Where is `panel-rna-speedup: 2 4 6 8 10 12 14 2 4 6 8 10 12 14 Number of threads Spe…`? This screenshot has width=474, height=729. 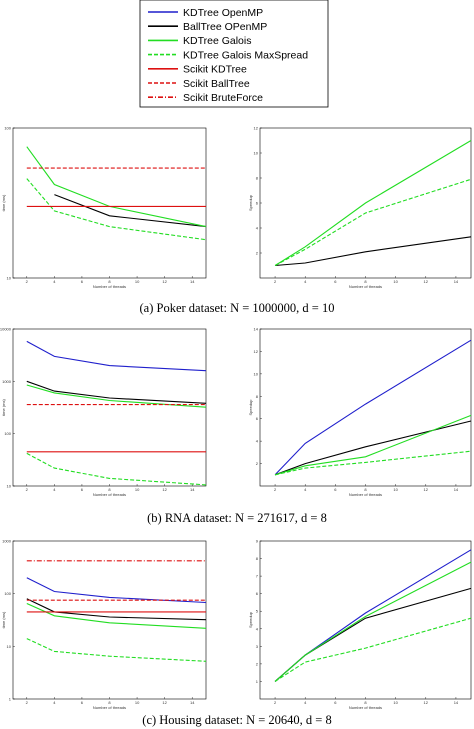 panel-rna-speedup: 2 4 6 8 10 12 14 2 4 6 8 10 12 14 Number of threads Spe… is located at coordinates (360, 412).